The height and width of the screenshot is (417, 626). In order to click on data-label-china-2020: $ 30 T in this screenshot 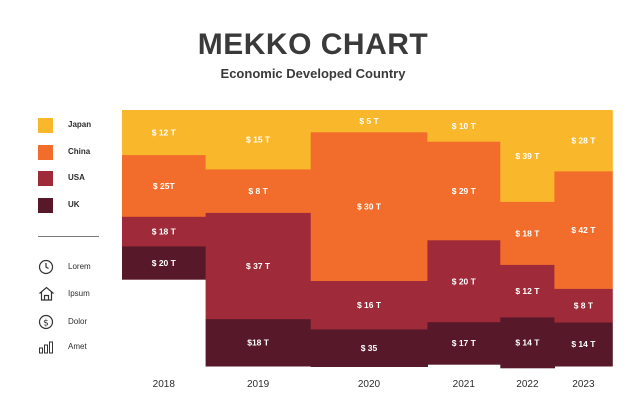, I will do `click(369, 207)`.